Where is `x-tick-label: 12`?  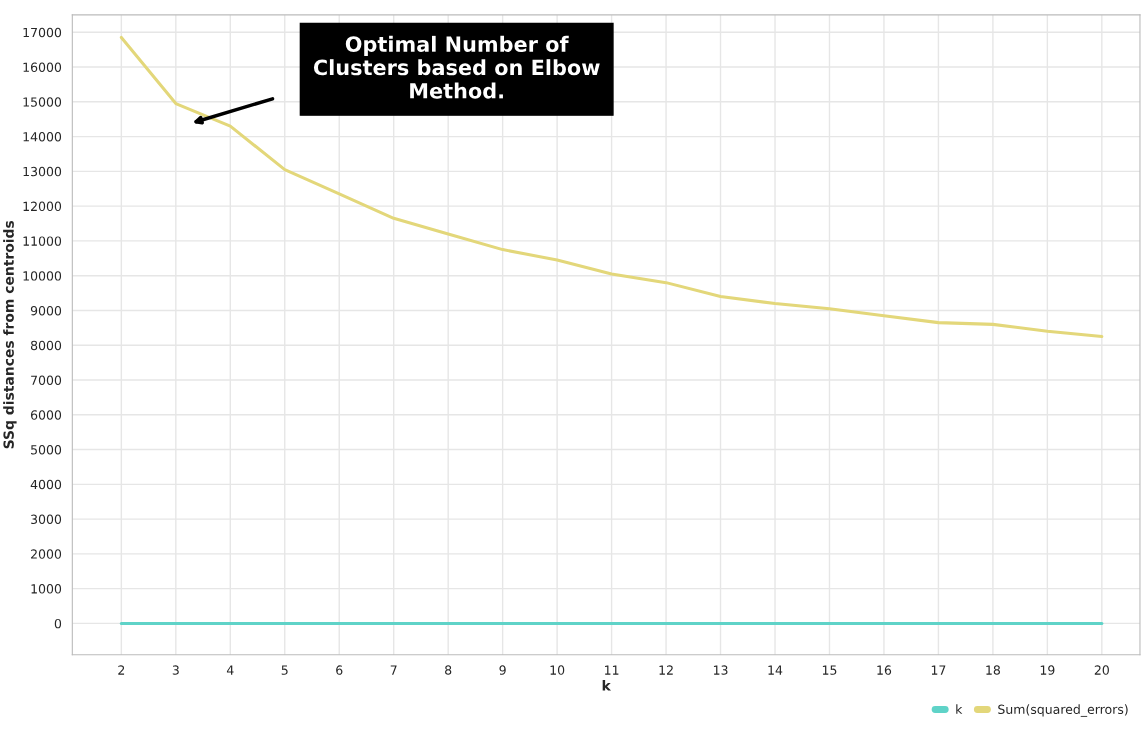
x-tick-label: 12 is located at coordinates (666, 670).